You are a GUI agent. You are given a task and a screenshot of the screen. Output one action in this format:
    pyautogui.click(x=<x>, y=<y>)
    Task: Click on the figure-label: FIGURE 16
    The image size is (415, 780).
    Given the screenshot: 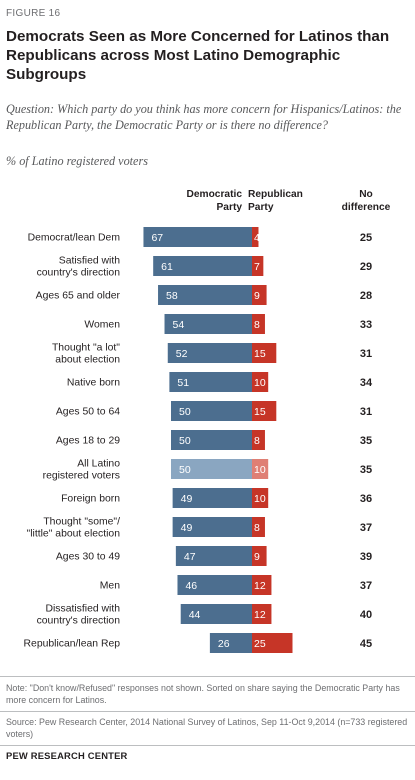 What is the action you would take?
    pyautogui.click(x=33, y=13)
    